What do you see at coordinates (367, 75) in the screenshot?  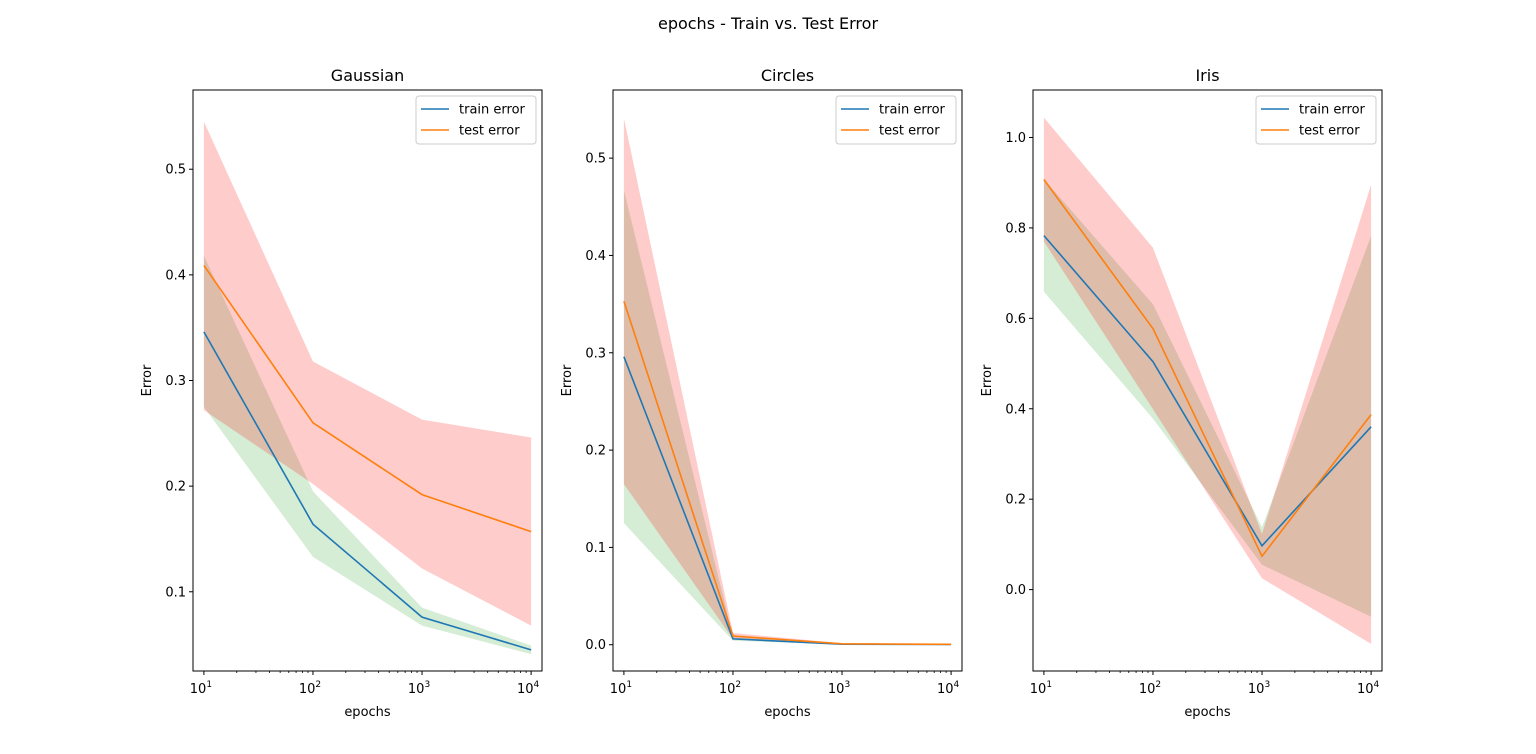 I see `subplot-title: Gaussian` at bounding box center [367, 75].